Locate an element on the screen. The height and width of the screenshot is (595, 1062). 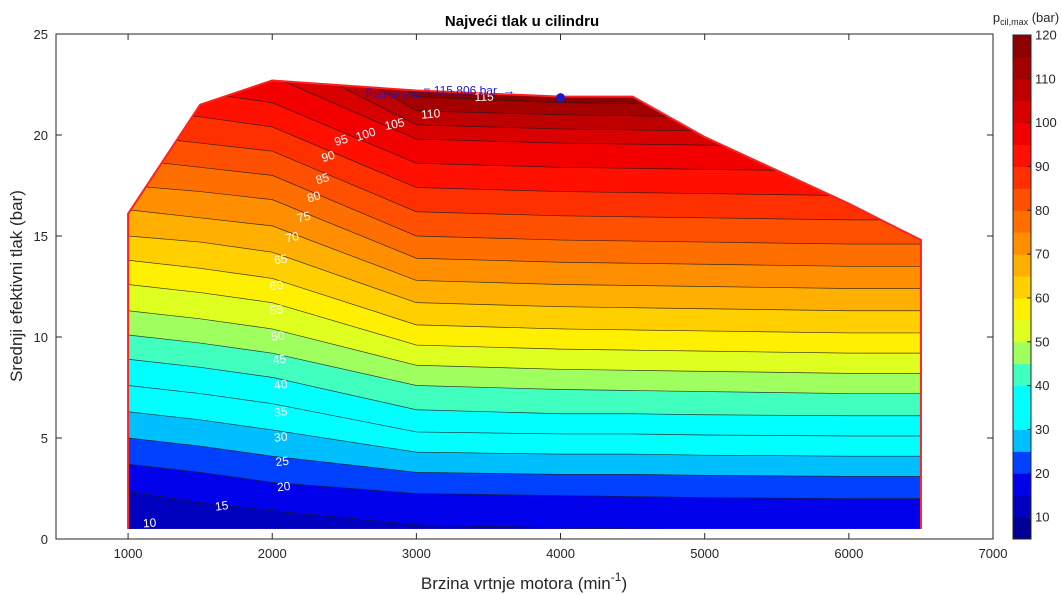
contour-label: 60 is located at coordinates (276, 285).